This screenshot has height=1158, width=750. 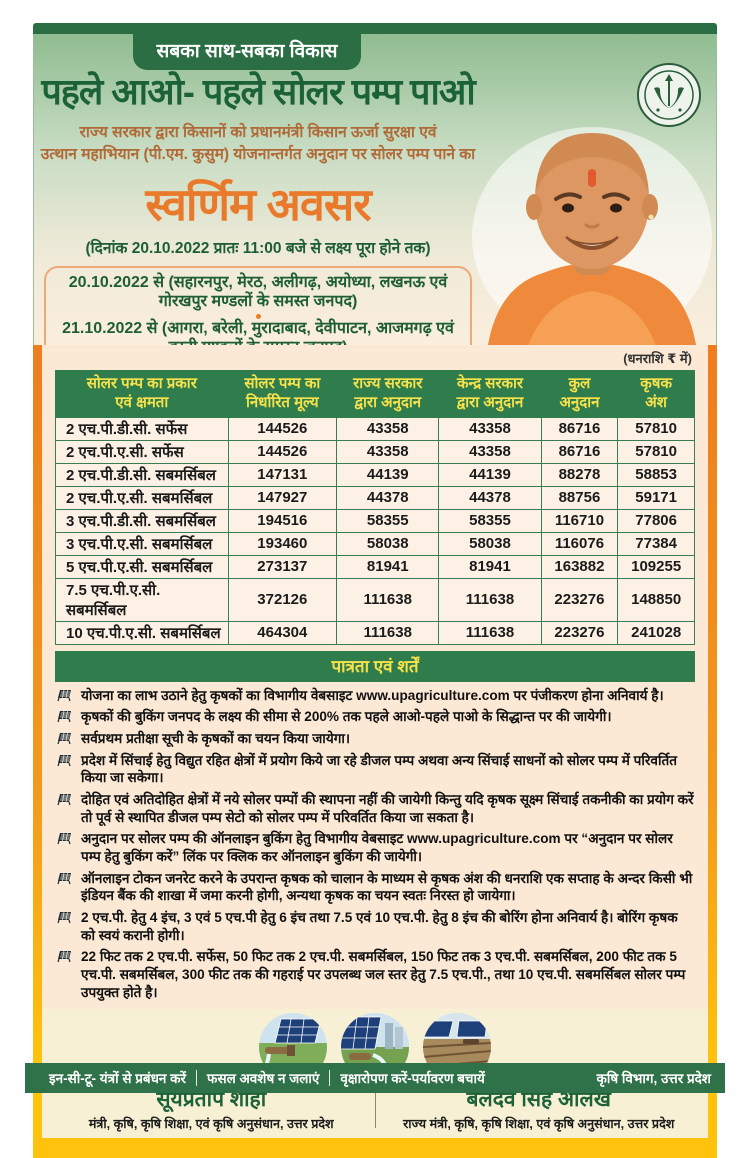 What do you see at coordinates (258, 91) in the screenshot?
I see `page-title: पहले आओ- पहले सोलर पम्प पाओ` at bounding box center [258, 91].